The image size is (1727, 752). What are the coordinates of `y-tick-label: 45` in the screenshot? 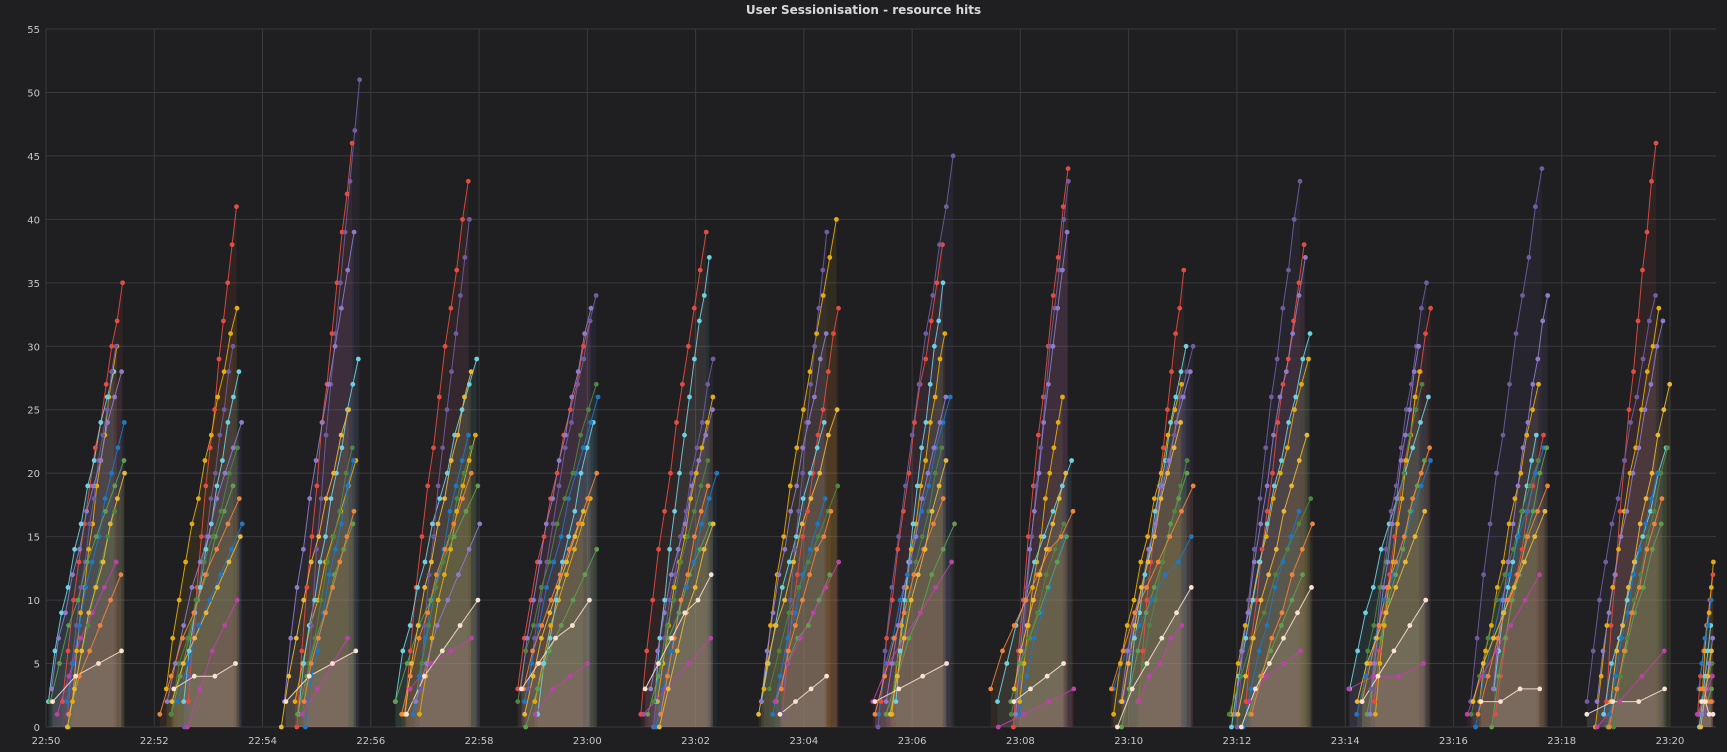 It's located at (33, 157).